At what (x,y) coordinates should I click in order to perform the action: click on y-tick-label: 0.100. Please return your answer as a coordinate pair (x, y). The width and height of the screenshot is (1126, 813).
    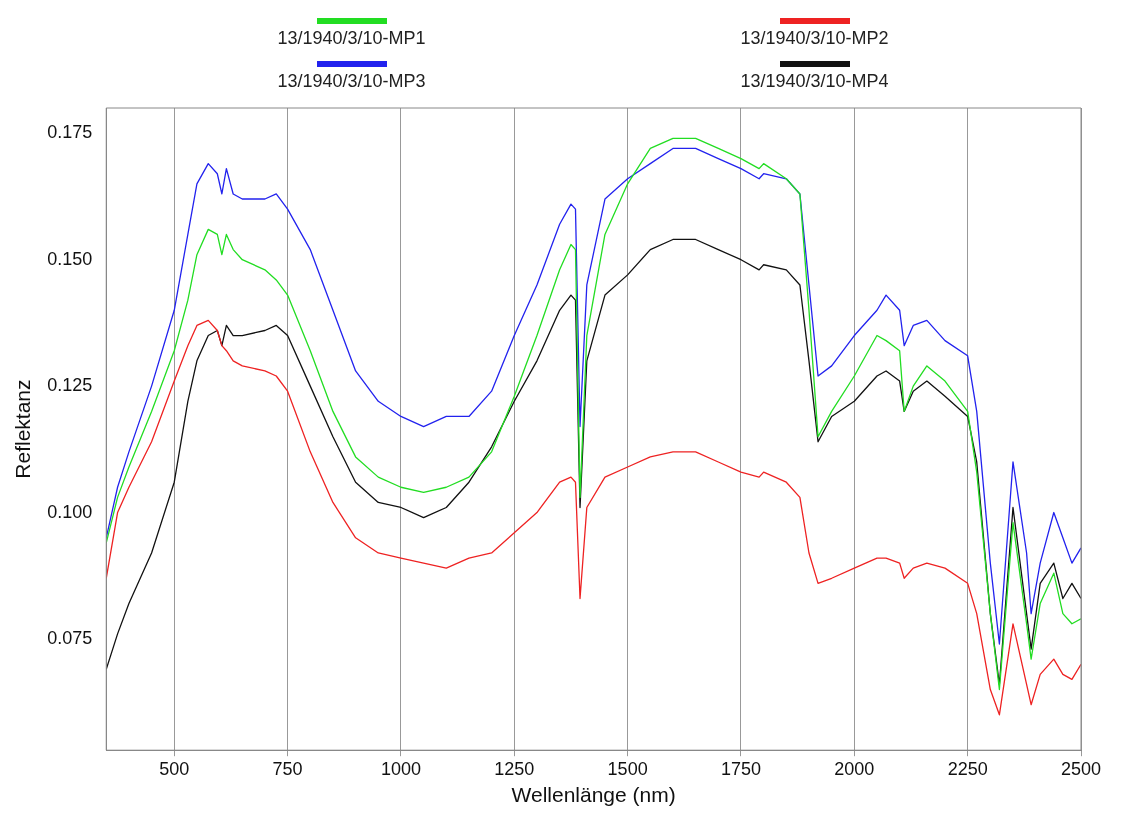
    Looking at the image, I should click on (70, 511).